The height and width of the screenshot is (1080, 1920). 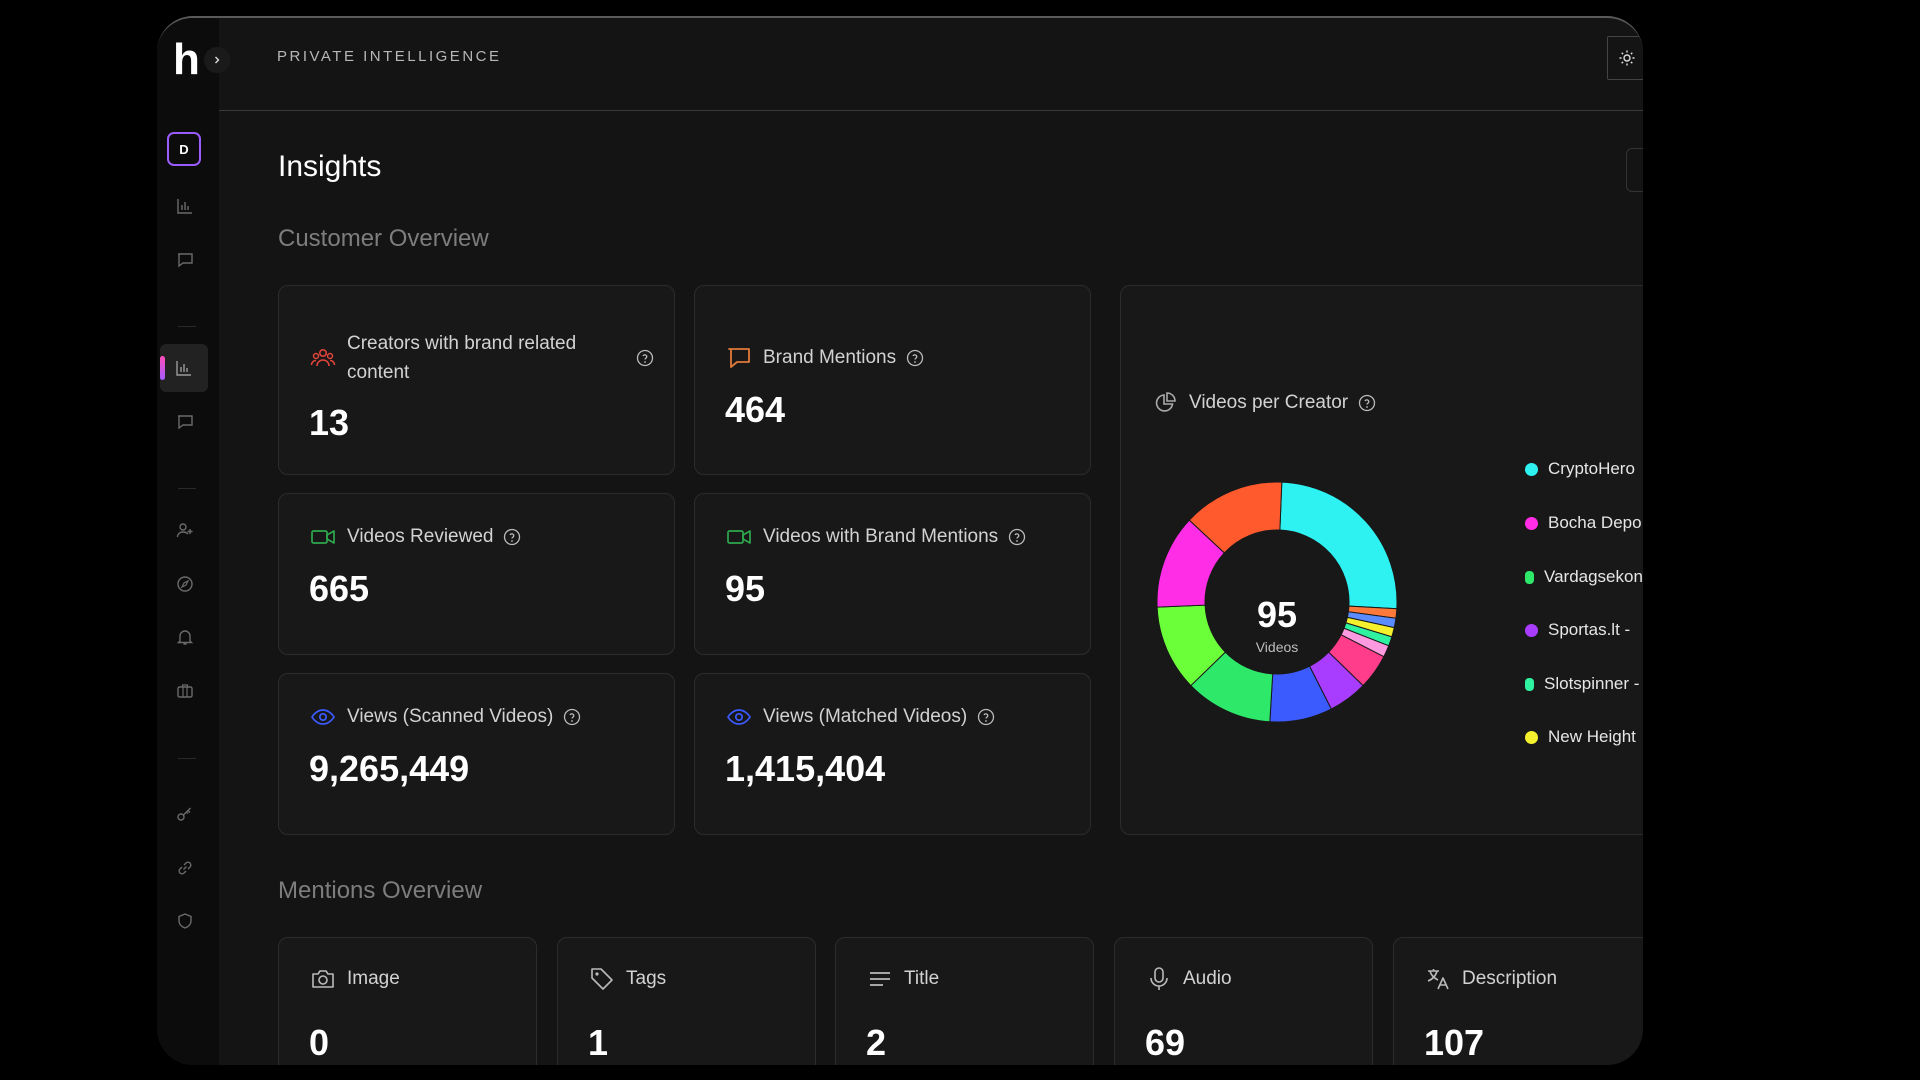 I want to click on videos-reviewed-card: Videos Reviewed 665, so click(x=476, y=574).